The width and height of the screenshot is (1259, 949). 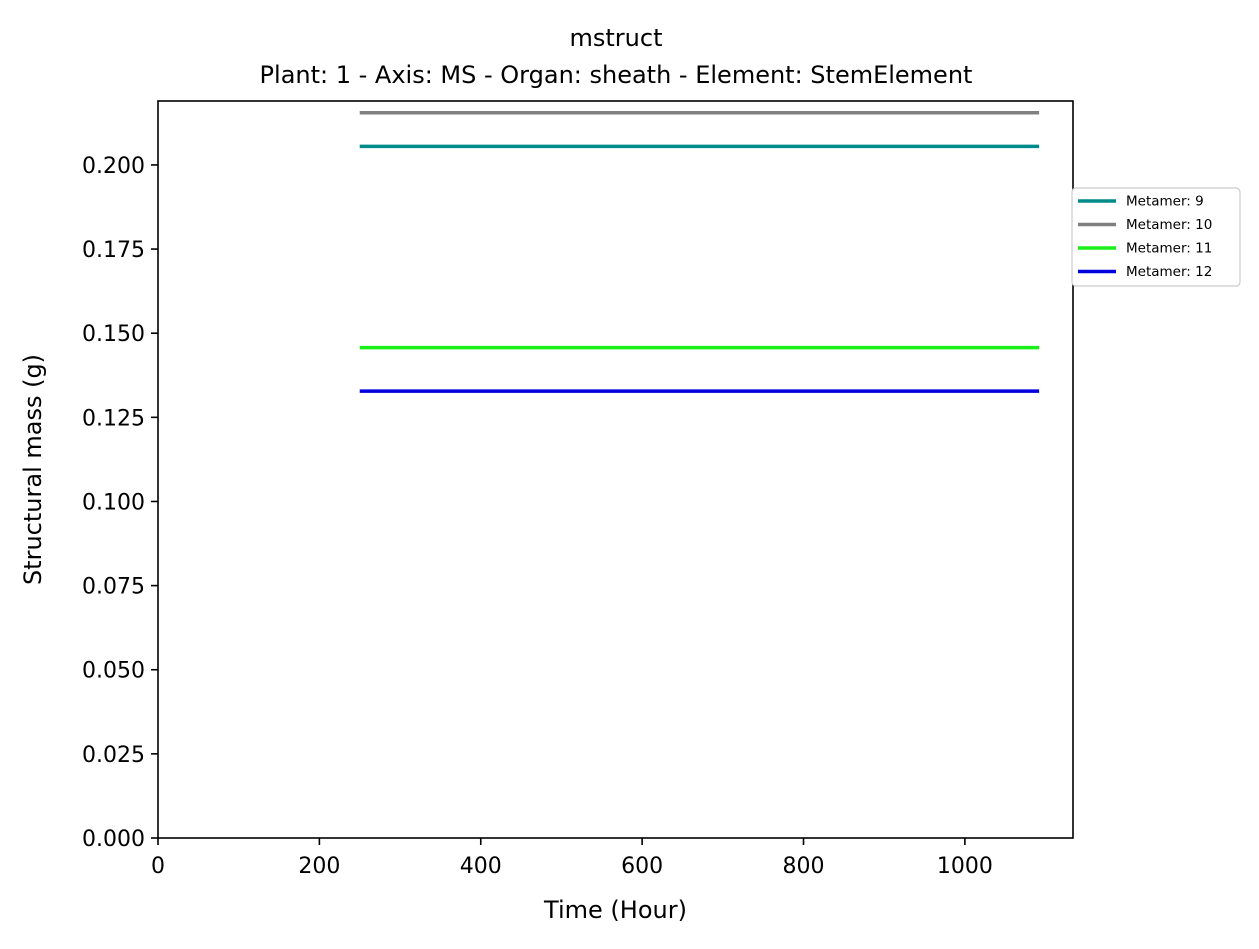 What do you see at coordinates (113, 839) in the screenshot?
I see `y-tick-label: 0.000` at bounding box center [113, 839].